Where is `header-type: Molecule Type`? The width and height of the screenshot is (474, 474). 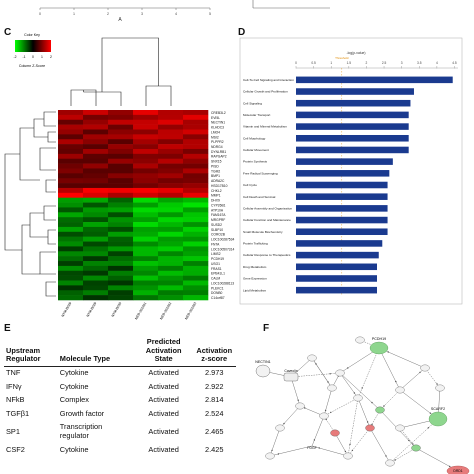
header-type: Molecule Type is located at coordinates (93, 352).